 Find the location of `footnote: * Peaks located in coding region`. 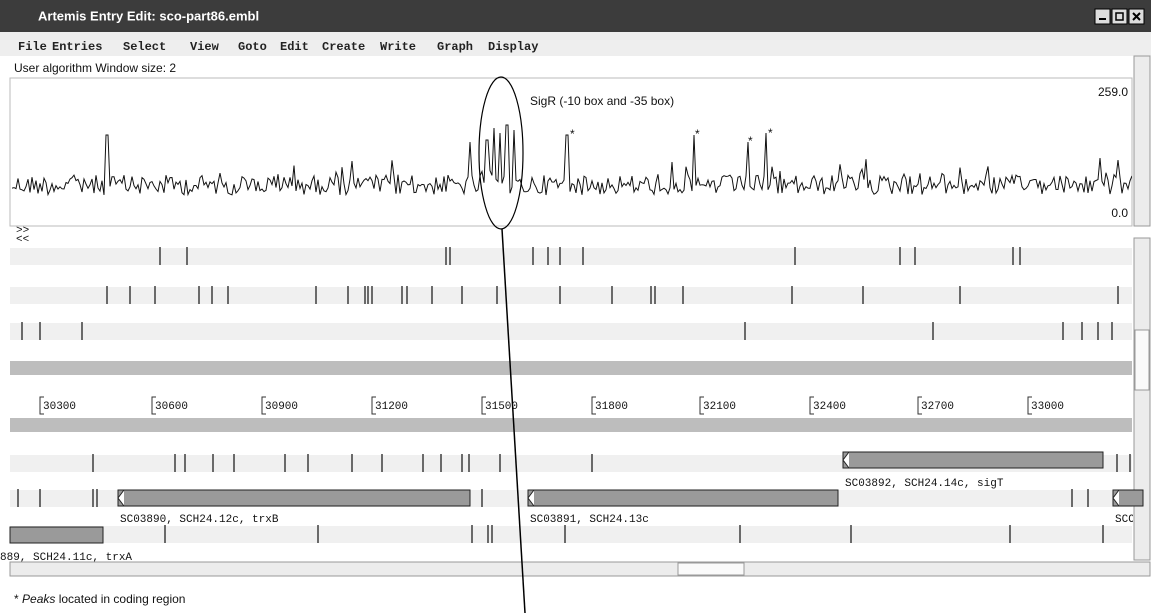

footnote: * Peaks located in coding region is located at coordinates (99, 599).